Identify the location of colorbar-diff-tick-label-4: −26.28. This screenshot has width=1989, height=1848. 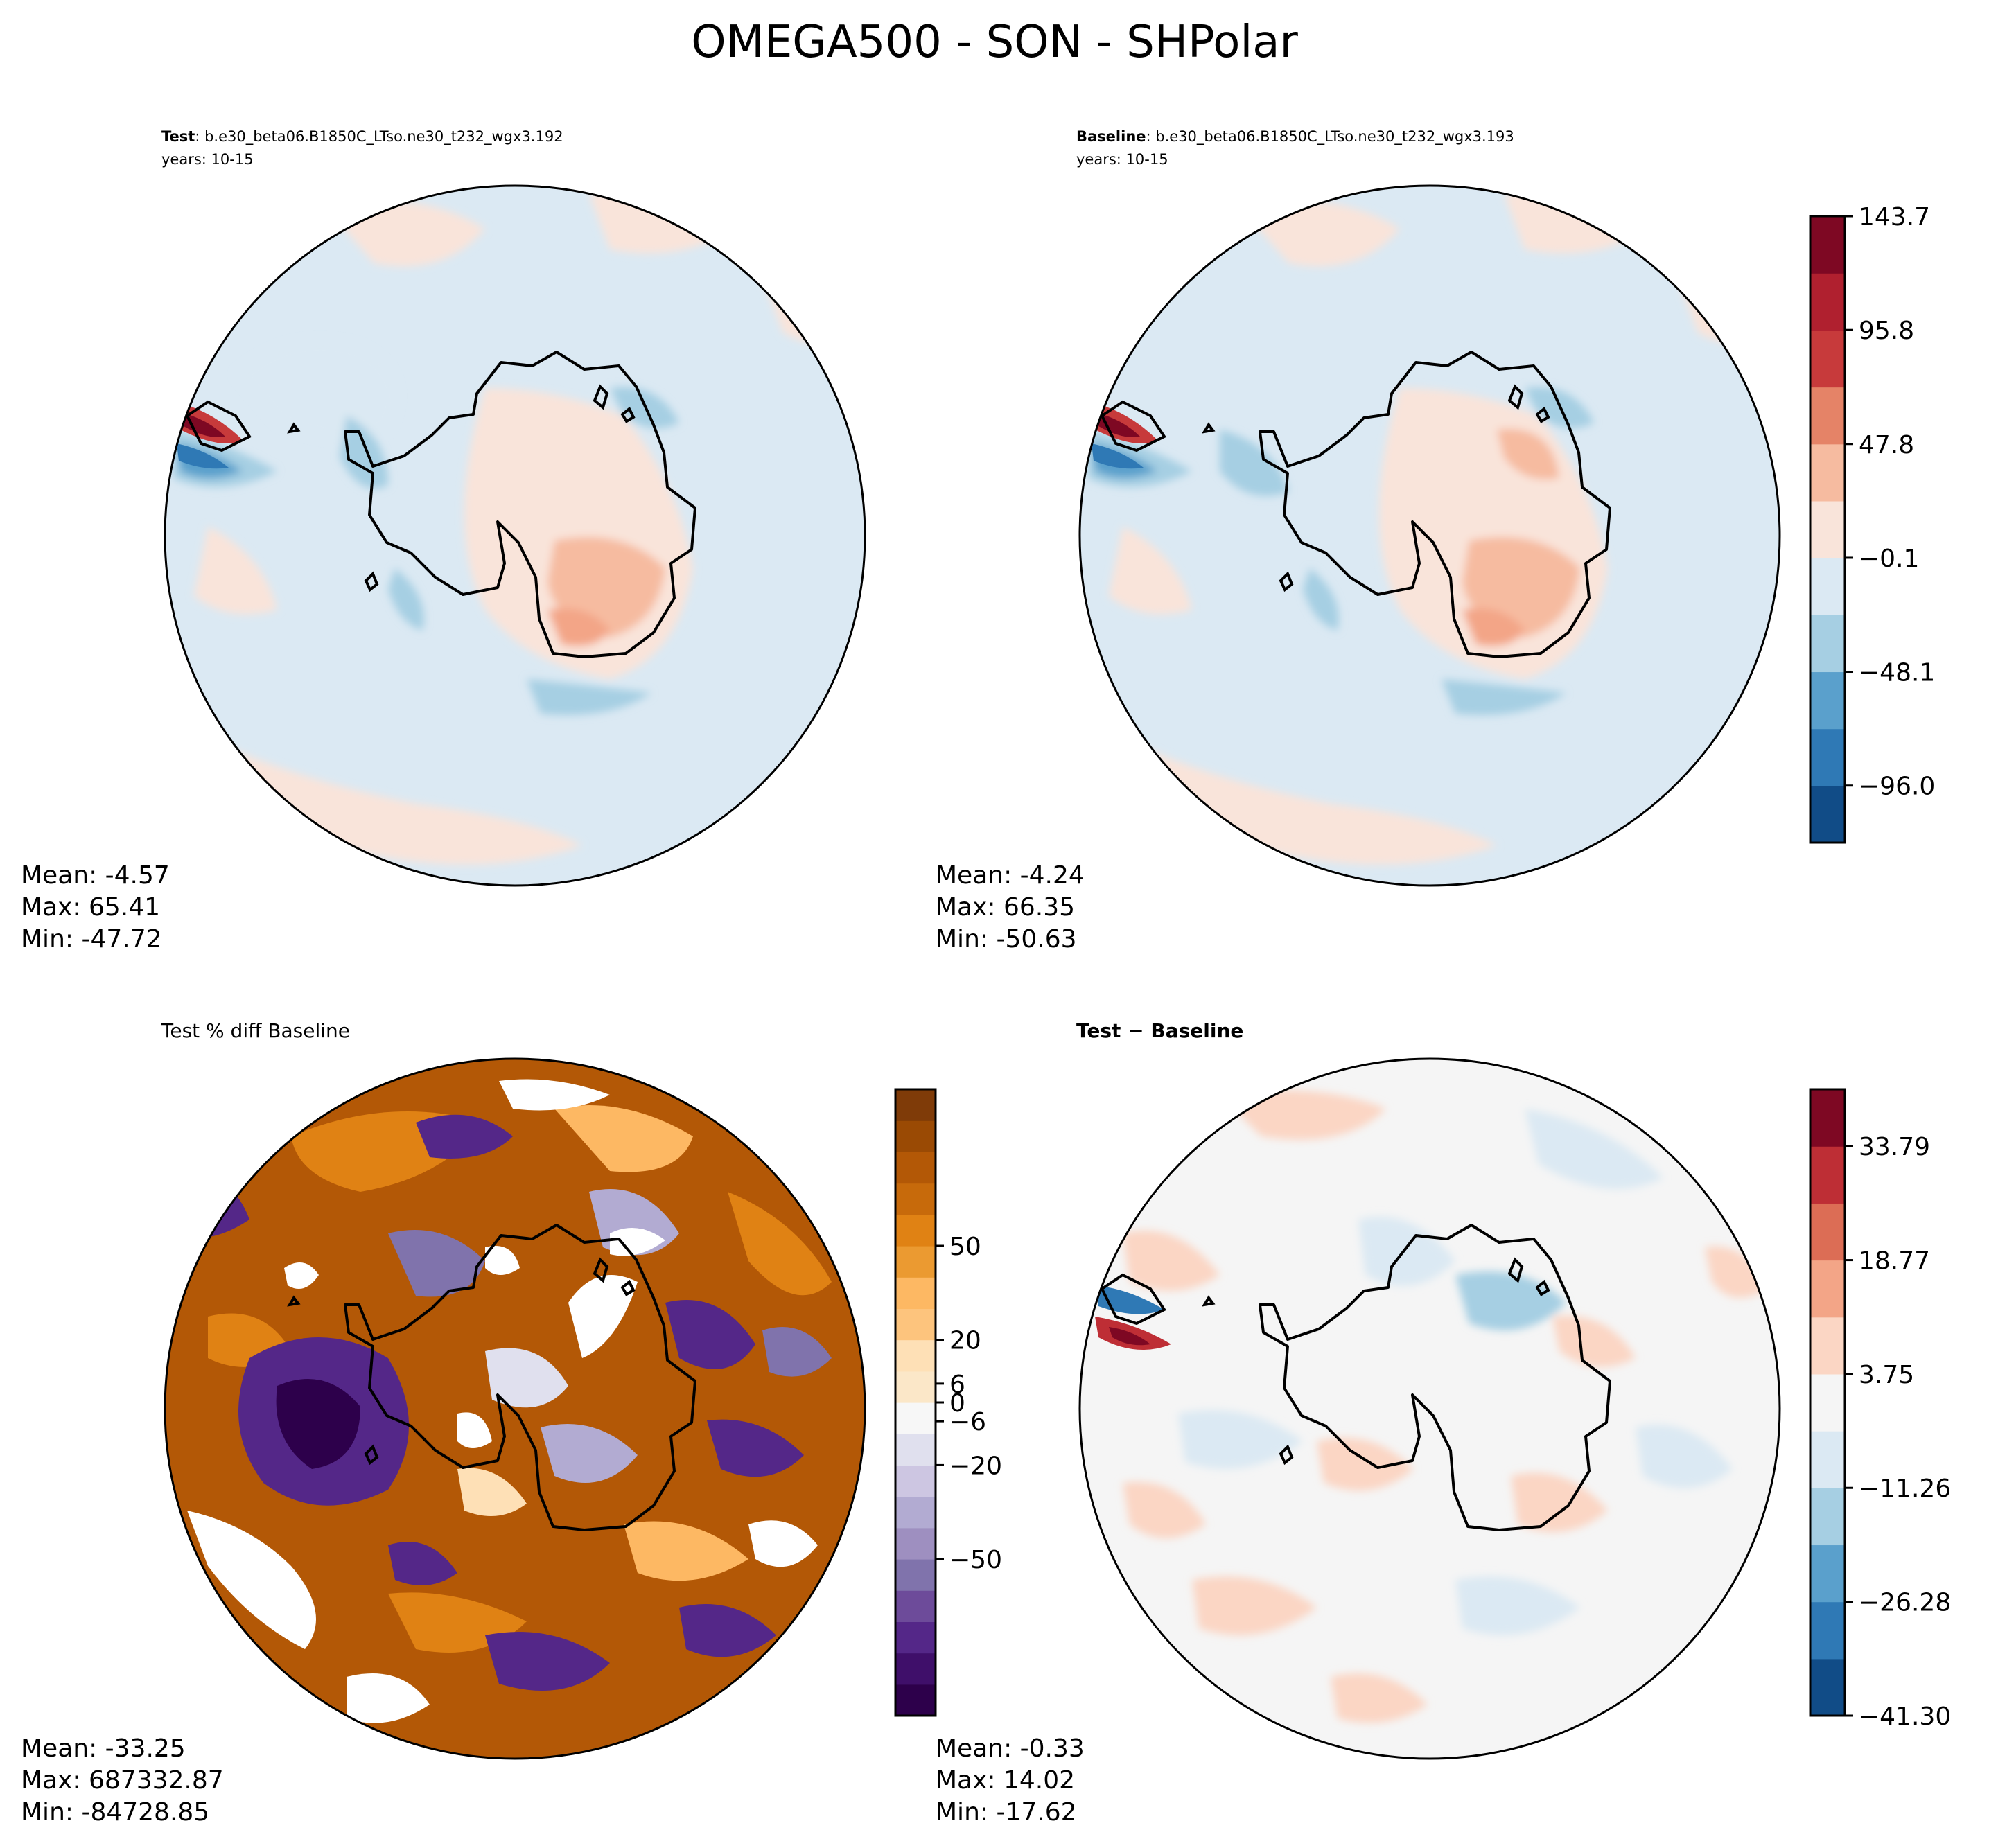
(1905, 1603).